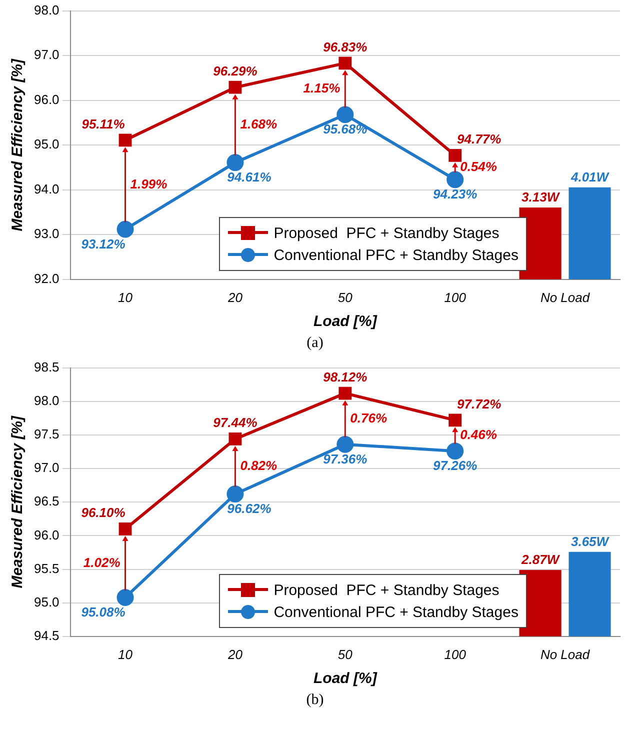  Describe the element at coordinates (345, 129) in the screenshot. I see `data-label: 95.68%` at that location.